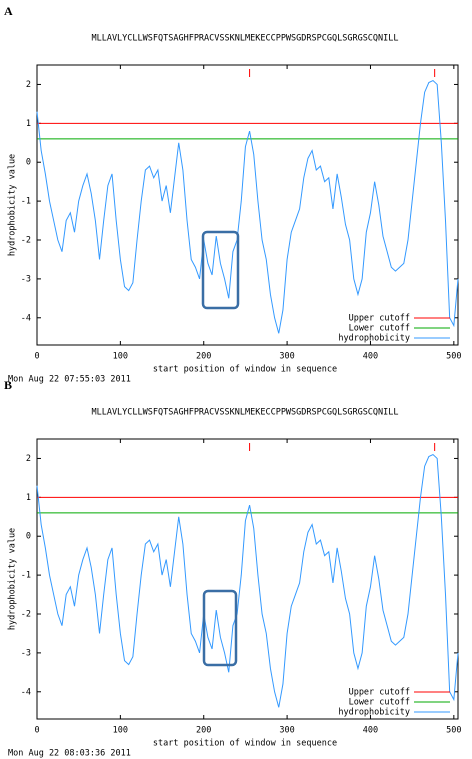 Image resolution: width=472 pixels, height=759 pixels. What do you see at coordinates (8, 11) in the screenshot?
I see `panel-label: A` at bounding box center [8, 11].